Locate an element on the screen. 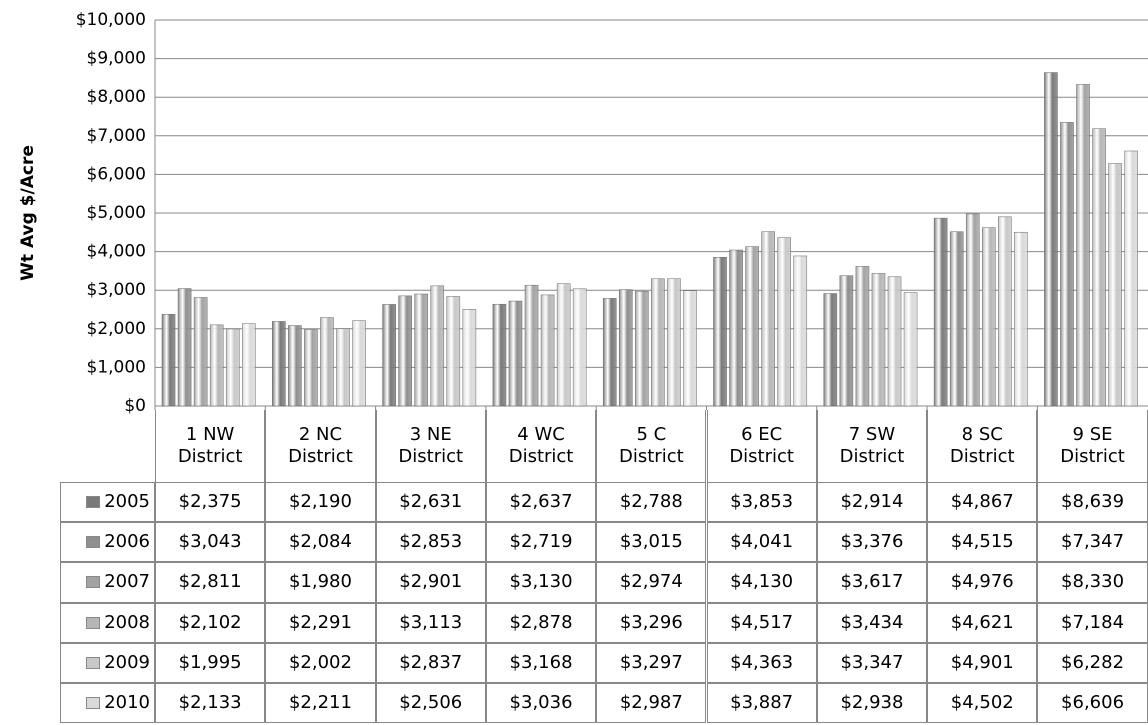 Image resolution: width=1148 pixels, height=725 pixels. table-value: $3,297 is located at coordinates (651, 662).